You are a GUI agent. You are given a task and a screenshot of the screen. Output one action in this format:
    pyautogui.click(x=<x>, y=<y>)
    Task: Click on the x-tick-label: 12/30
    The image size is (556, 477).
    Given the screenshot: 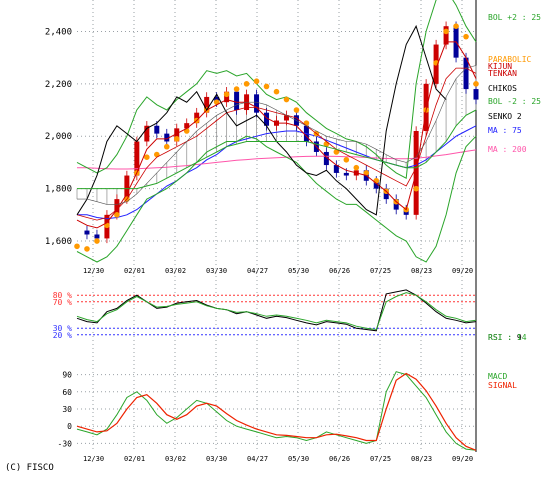 What is the action you would take?
    pyautogui.click(x=93, y=271)
    